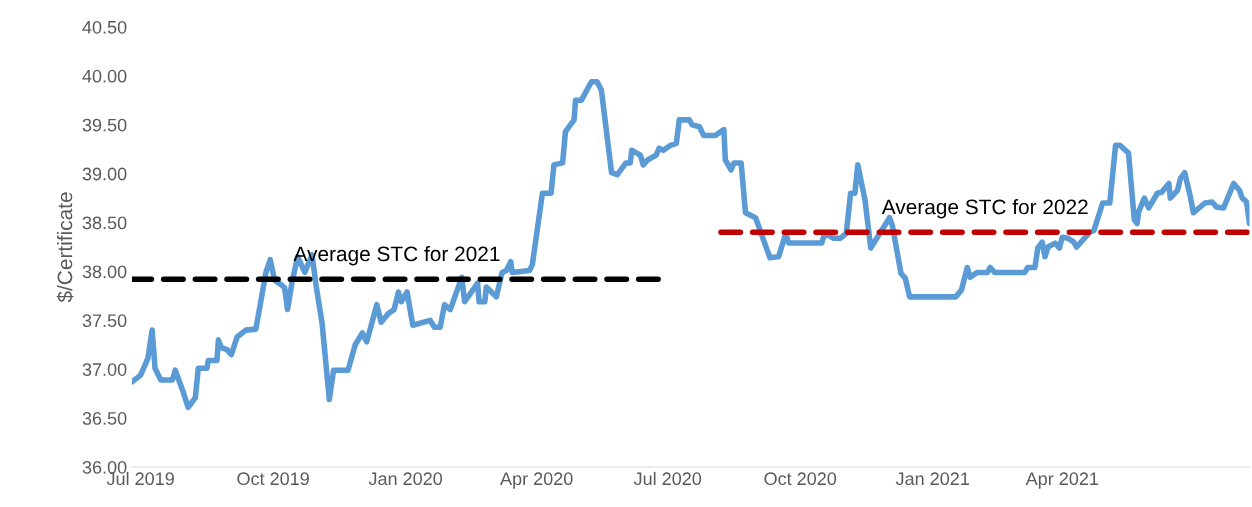 This screenshot has width=1252, height=507. I want to click on x-tick-label: Apr 2020, so click(536, 480).